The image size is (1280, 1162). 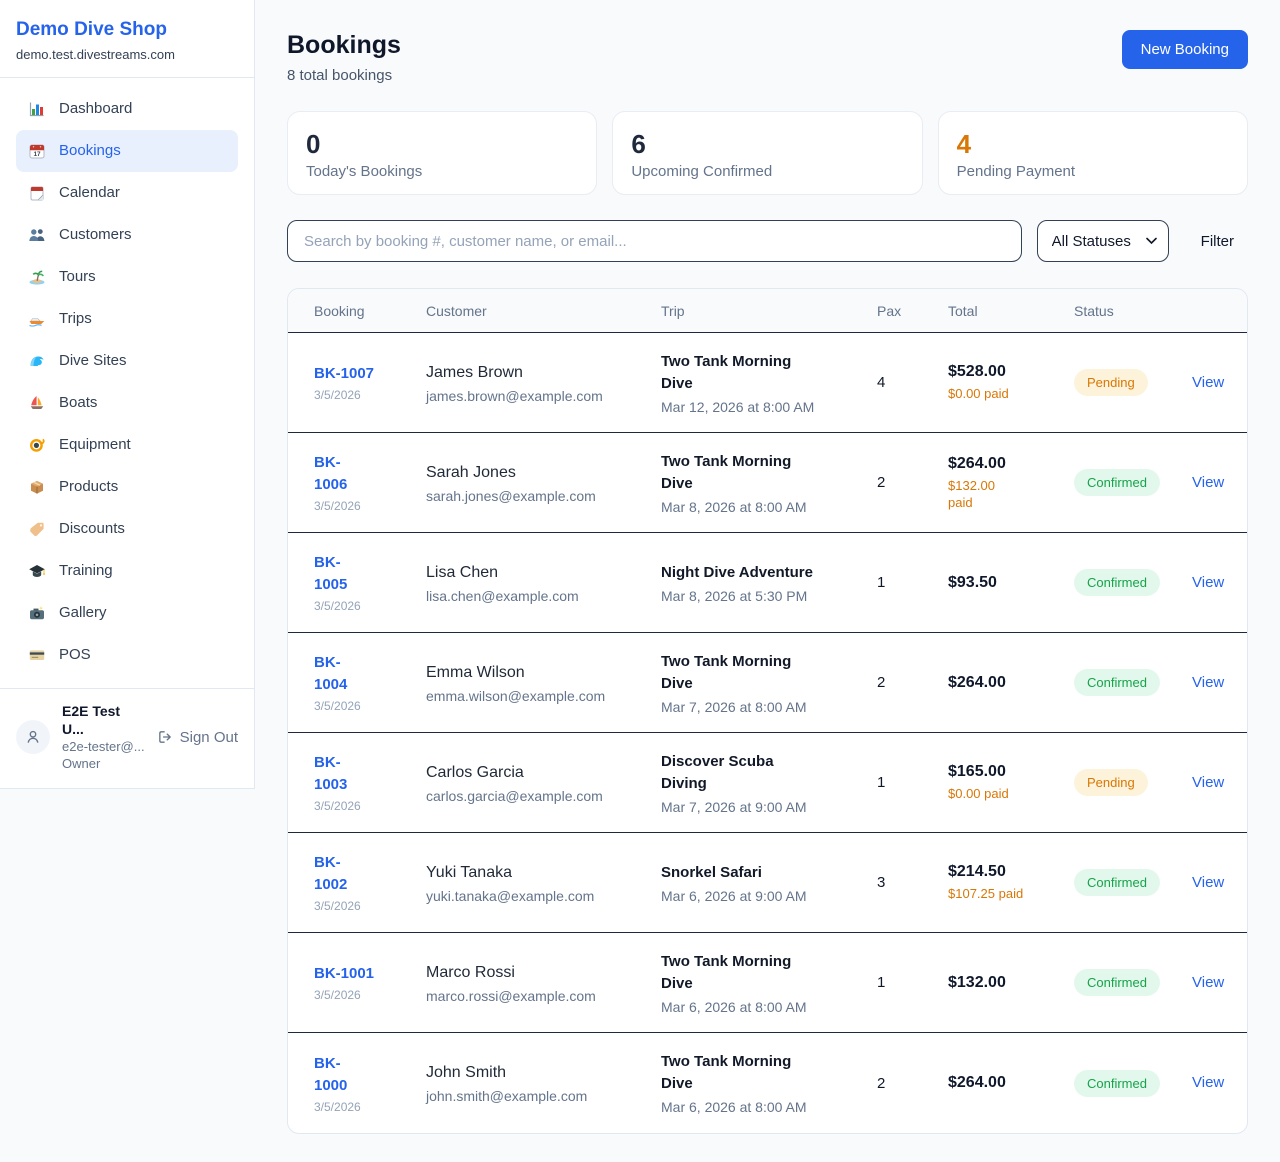 What do you see at coordinates (127, 193) in the screenshot?
I see `sidebar-item-calendar: Calendar` at bounding box center [127, 193].